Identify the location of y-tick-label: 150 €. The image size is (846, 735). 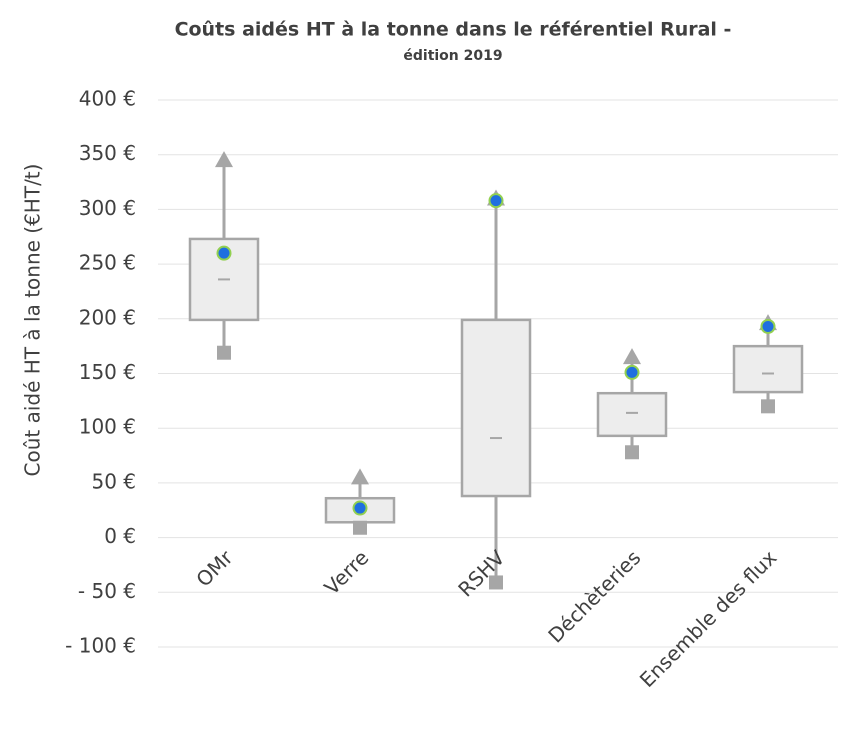
(107, 372).